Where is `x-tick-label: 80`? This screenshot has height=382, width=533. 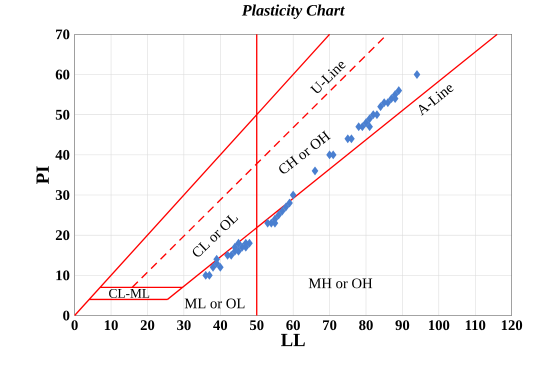 x-tick-label: 80 is located at coordinates (366, 325).